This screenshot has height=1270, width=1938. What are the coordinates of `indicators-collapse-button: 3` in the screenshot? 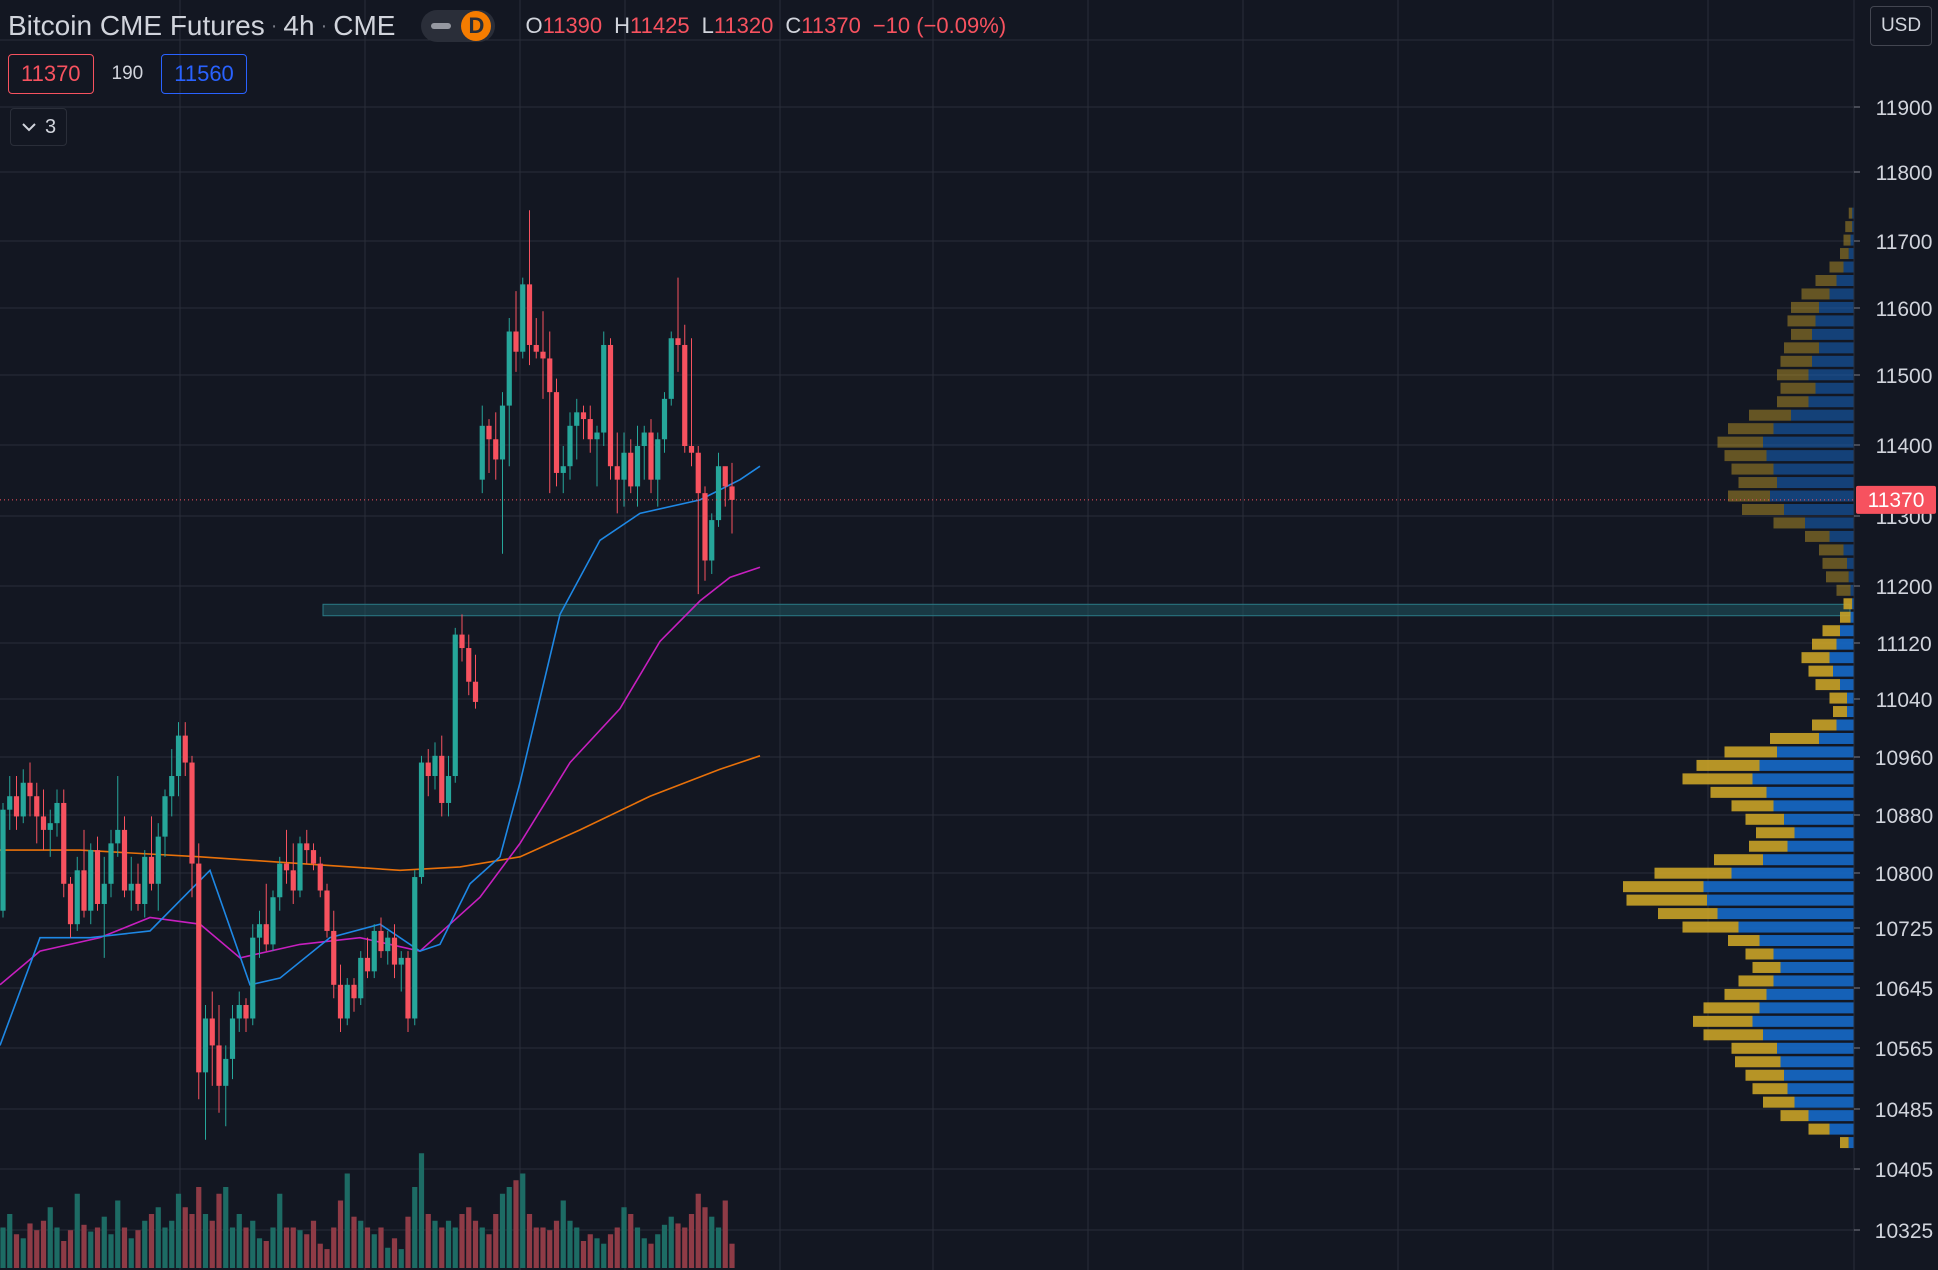 It's located at (39, 127).